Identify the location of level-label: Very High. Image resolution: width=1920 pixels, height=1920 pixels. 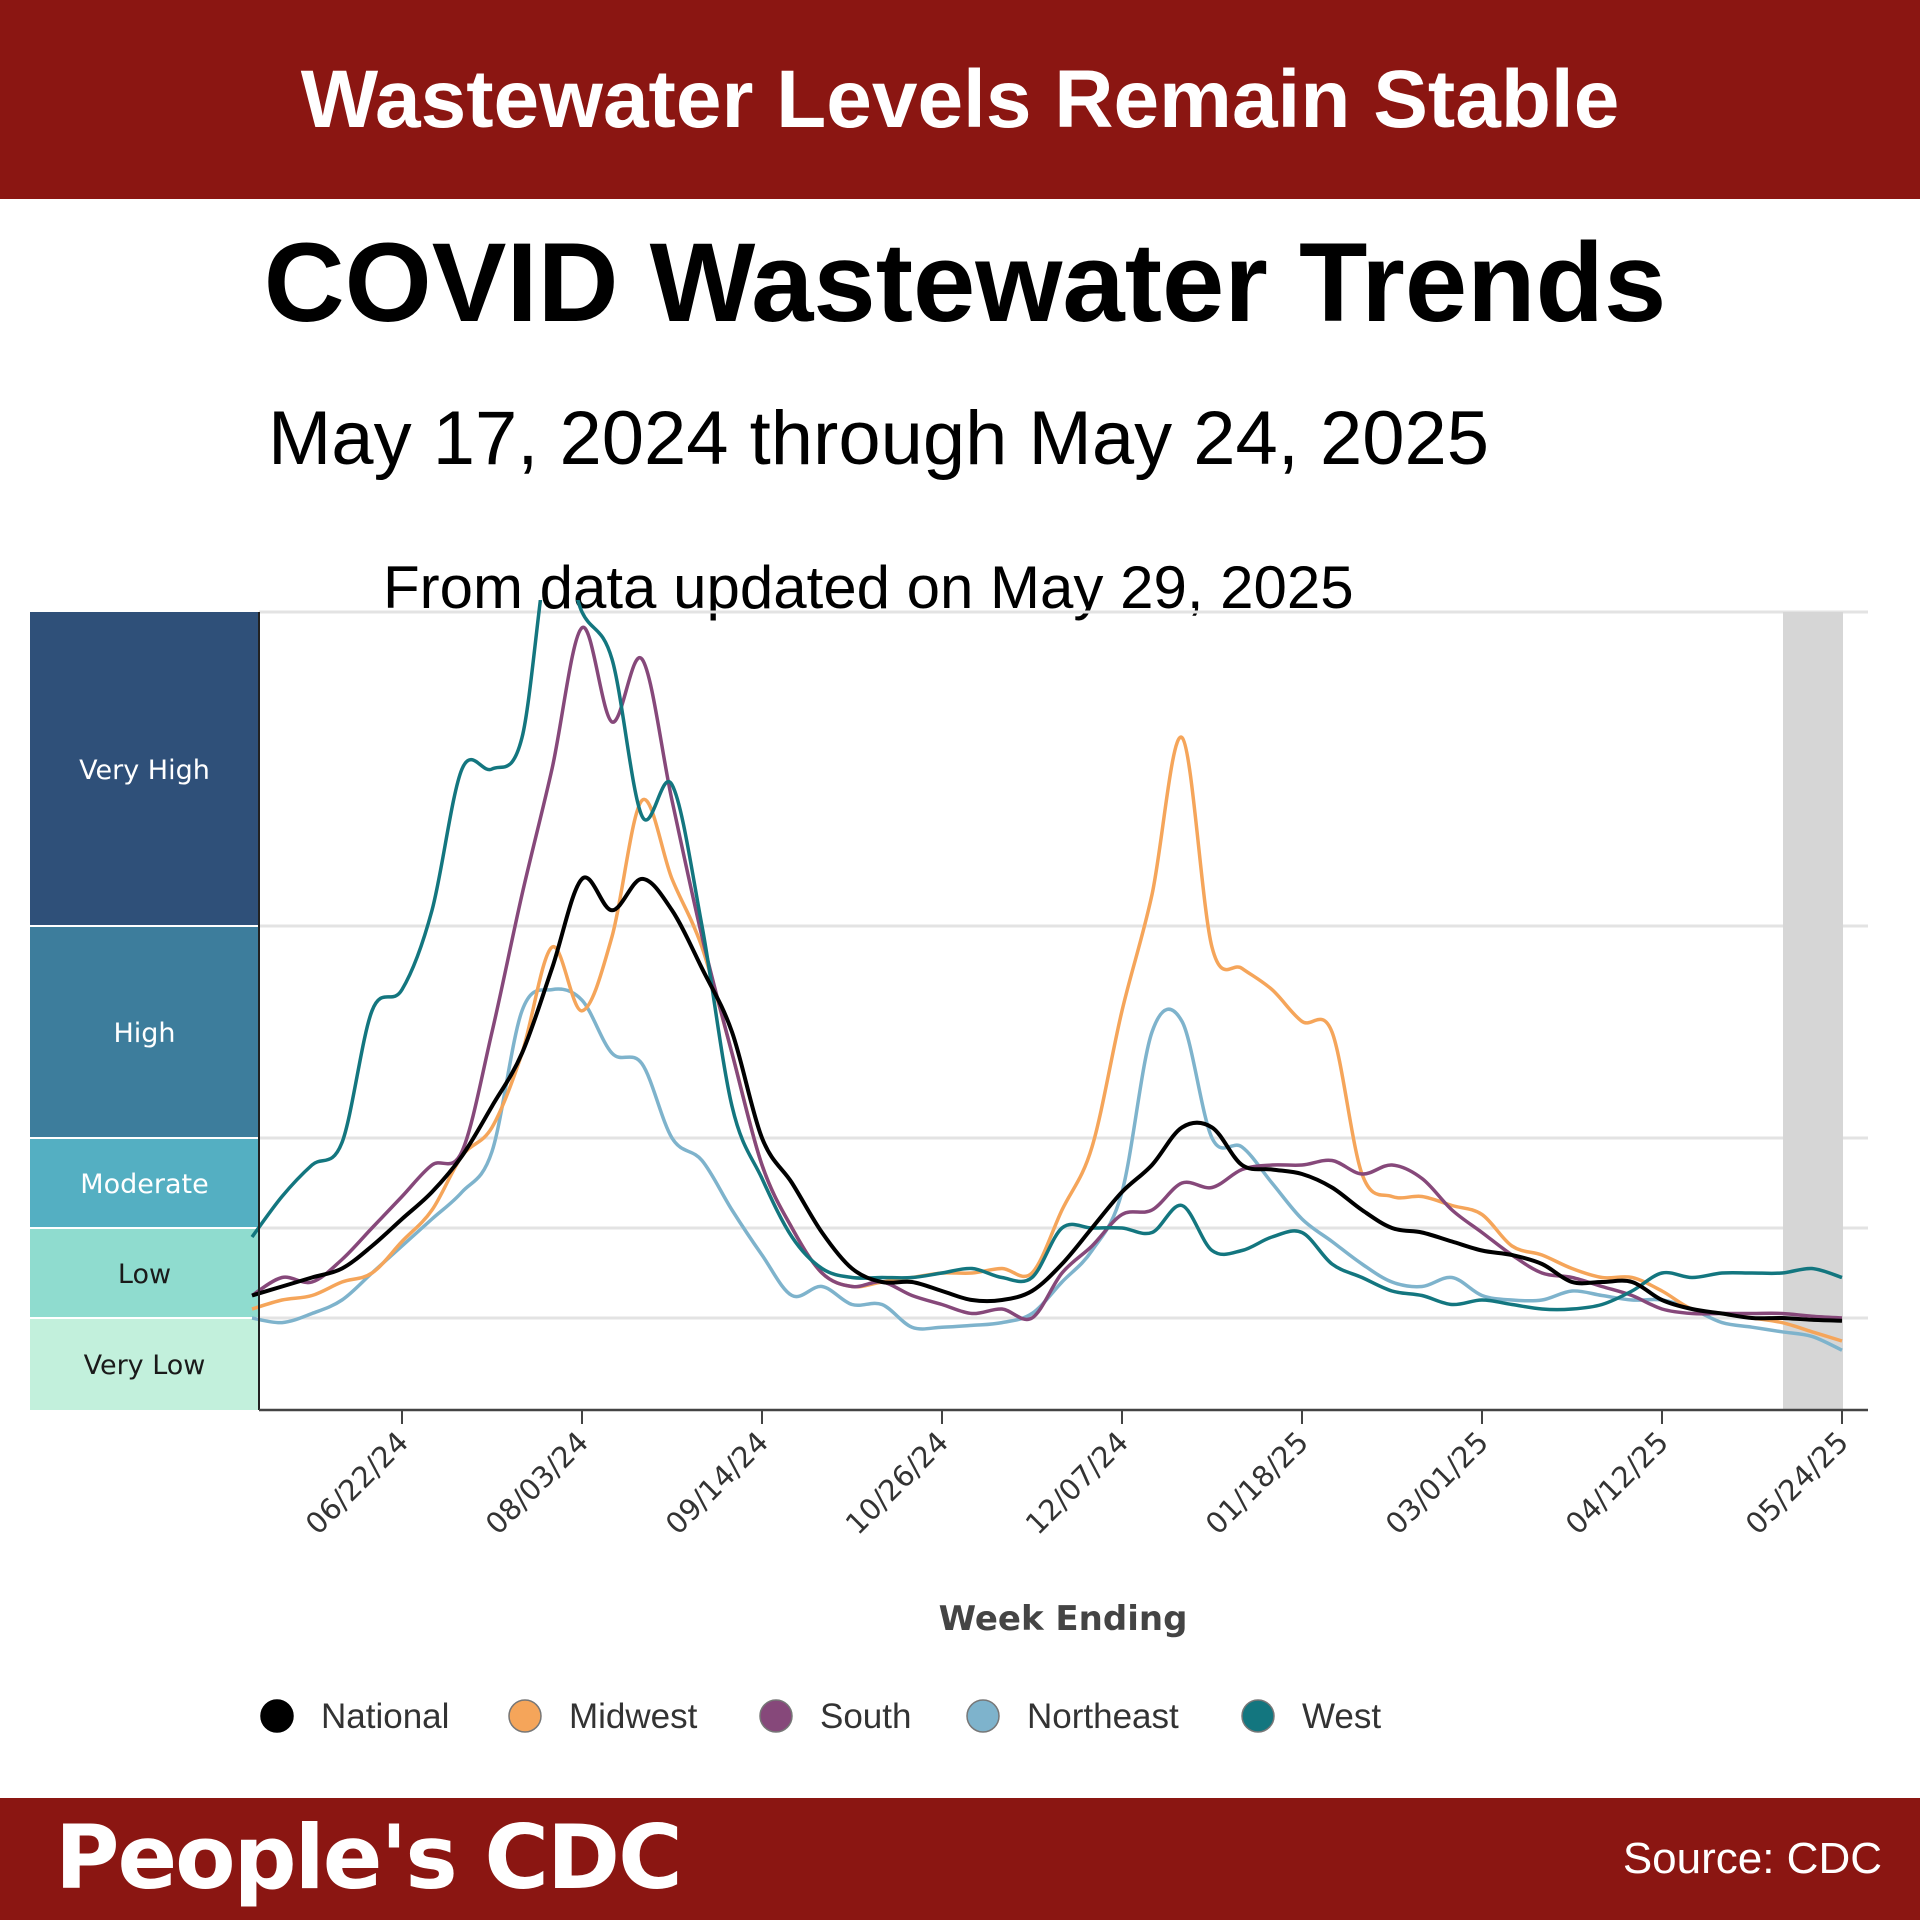
(144, 770).